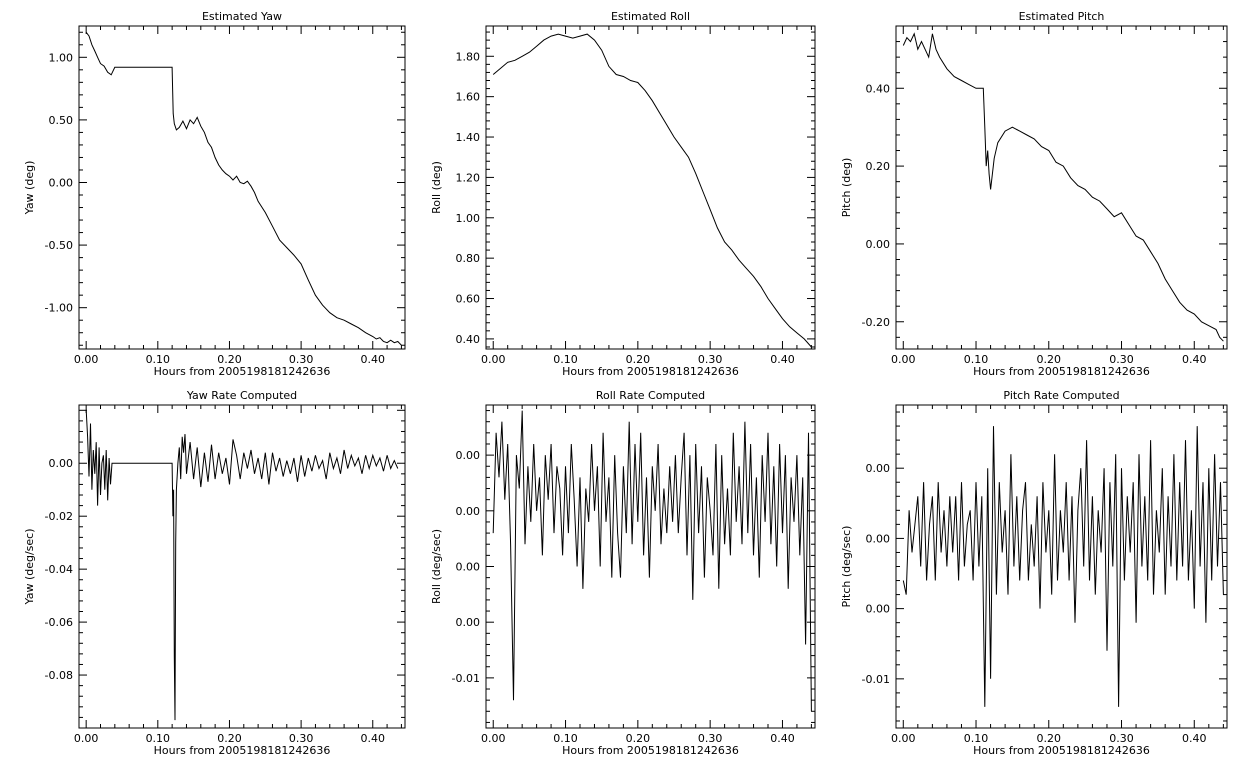 This screenshot has width=1250, height=775. What do you see at coordinates (29, 566) in the screenshot?
I see `y-axis-label: Yaw (deg/sec)` at bounding box center [29, 566].